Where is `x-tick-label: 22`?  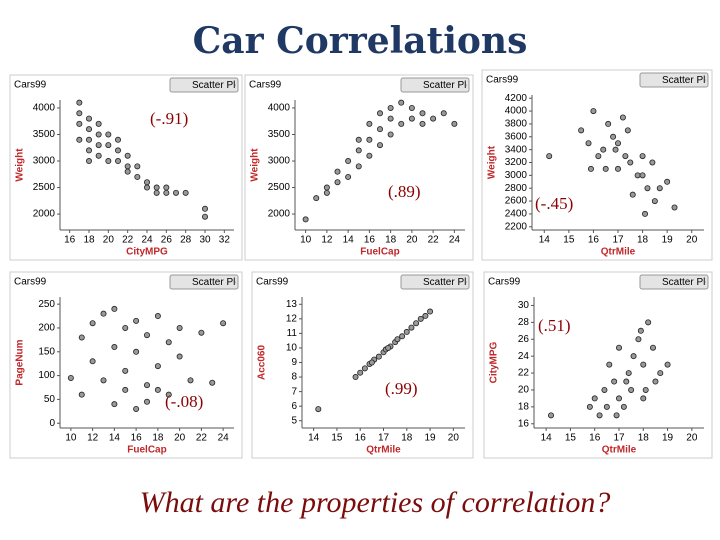 x-tick-label: 22 is located at coordinates (202, 438).